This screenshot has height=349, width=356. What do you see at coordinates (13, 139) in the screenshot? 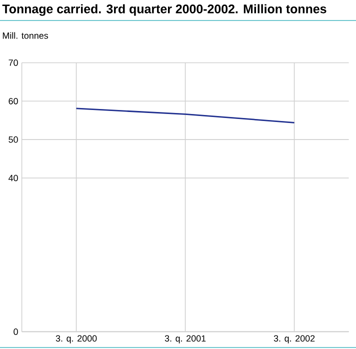
I see `y-tick-label: 50` at bounding box center [13, 139].